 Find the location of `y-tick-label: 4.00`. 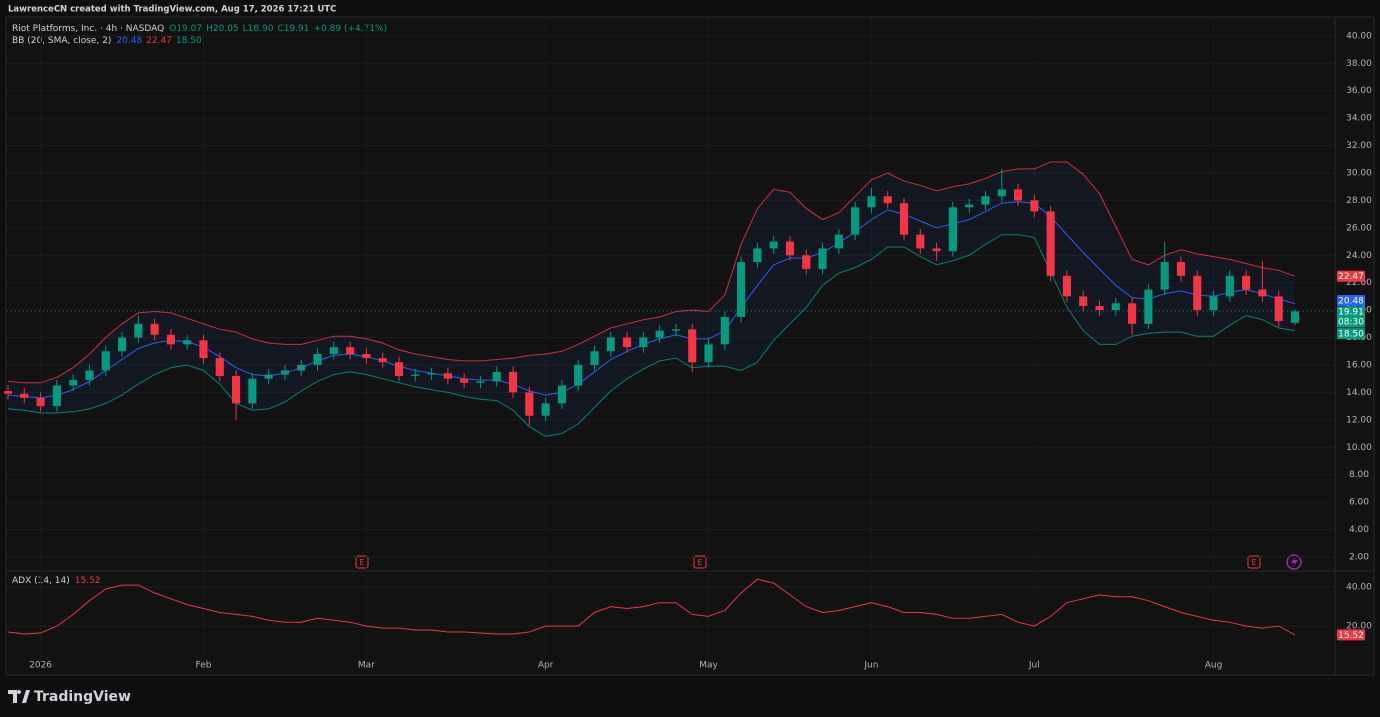

y-tick-label: 4.00 is located at coordinates (1359, 530).